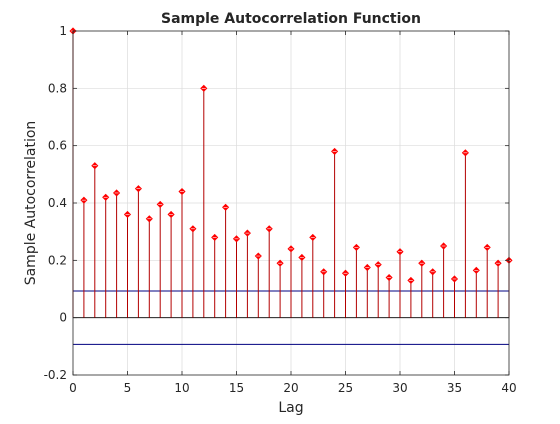  Describe the element at coordinates (57, 203) in the screenshot. I see `y-tick-label: 0.4` at that location.